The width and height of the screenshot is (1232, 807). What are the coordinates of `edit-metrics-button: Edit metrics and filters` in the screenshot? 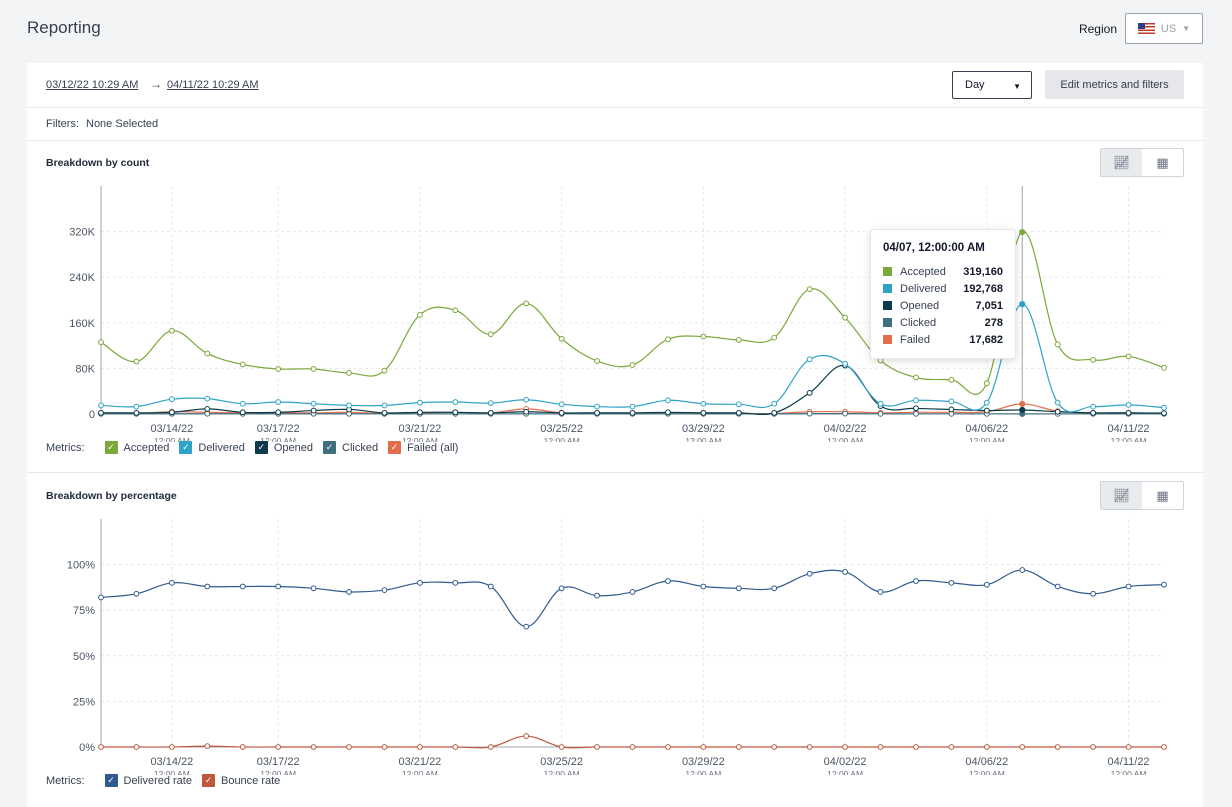 It's located at (1114, 84).